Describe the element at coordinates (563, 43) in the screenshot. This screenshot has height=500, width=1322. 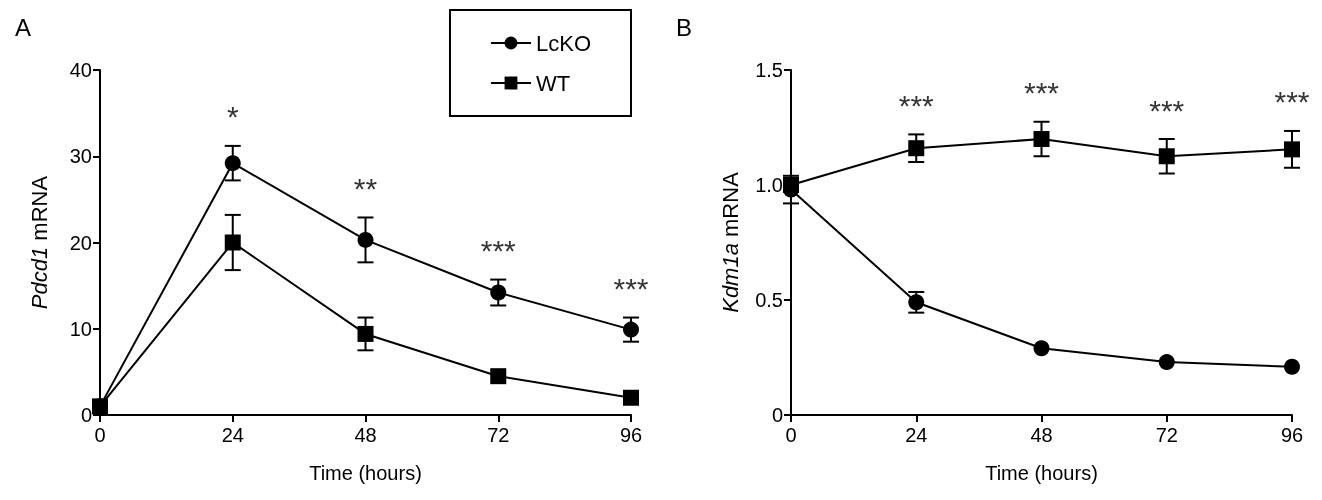
I see `legend-label: LcKO` at that location.